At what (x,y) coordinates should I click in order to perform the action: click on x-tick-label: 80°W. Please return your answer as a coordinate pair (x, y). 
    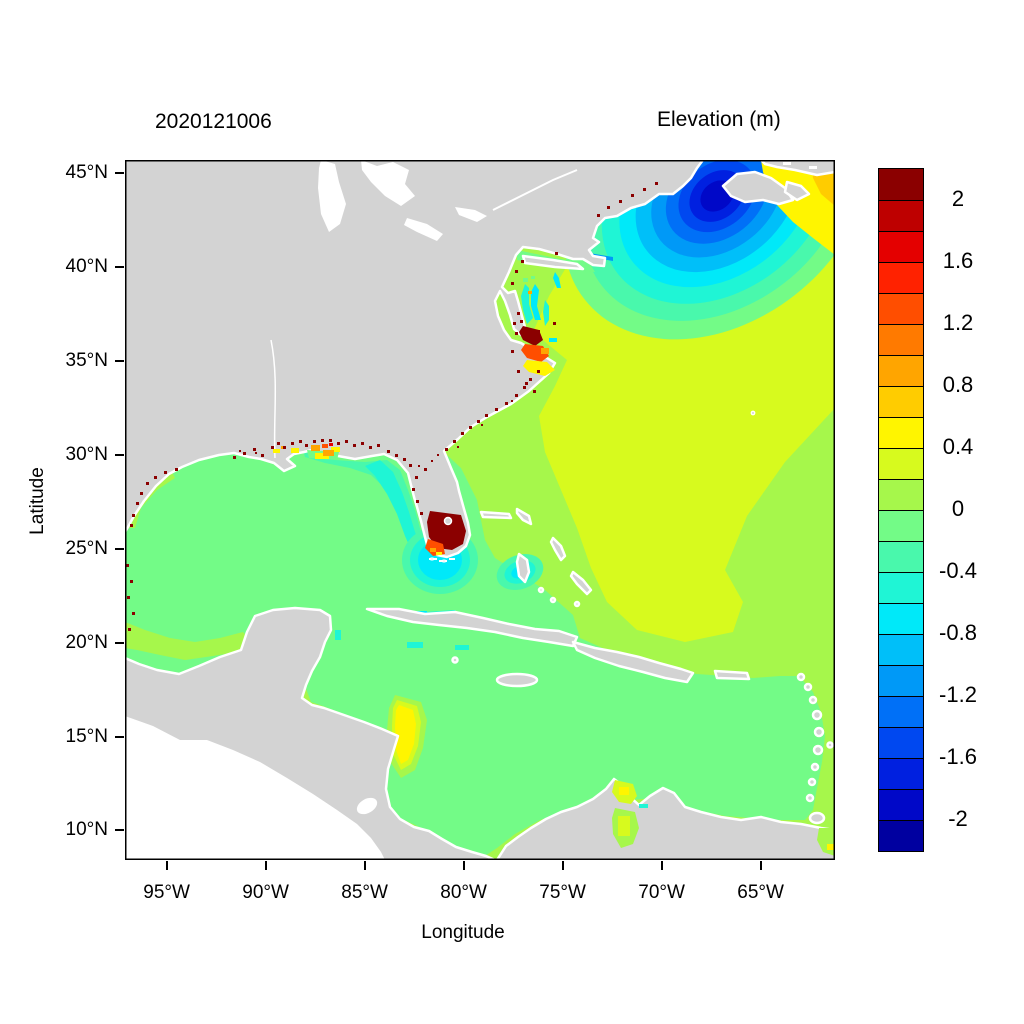
    Looking at the image, I should click on (463, 892).